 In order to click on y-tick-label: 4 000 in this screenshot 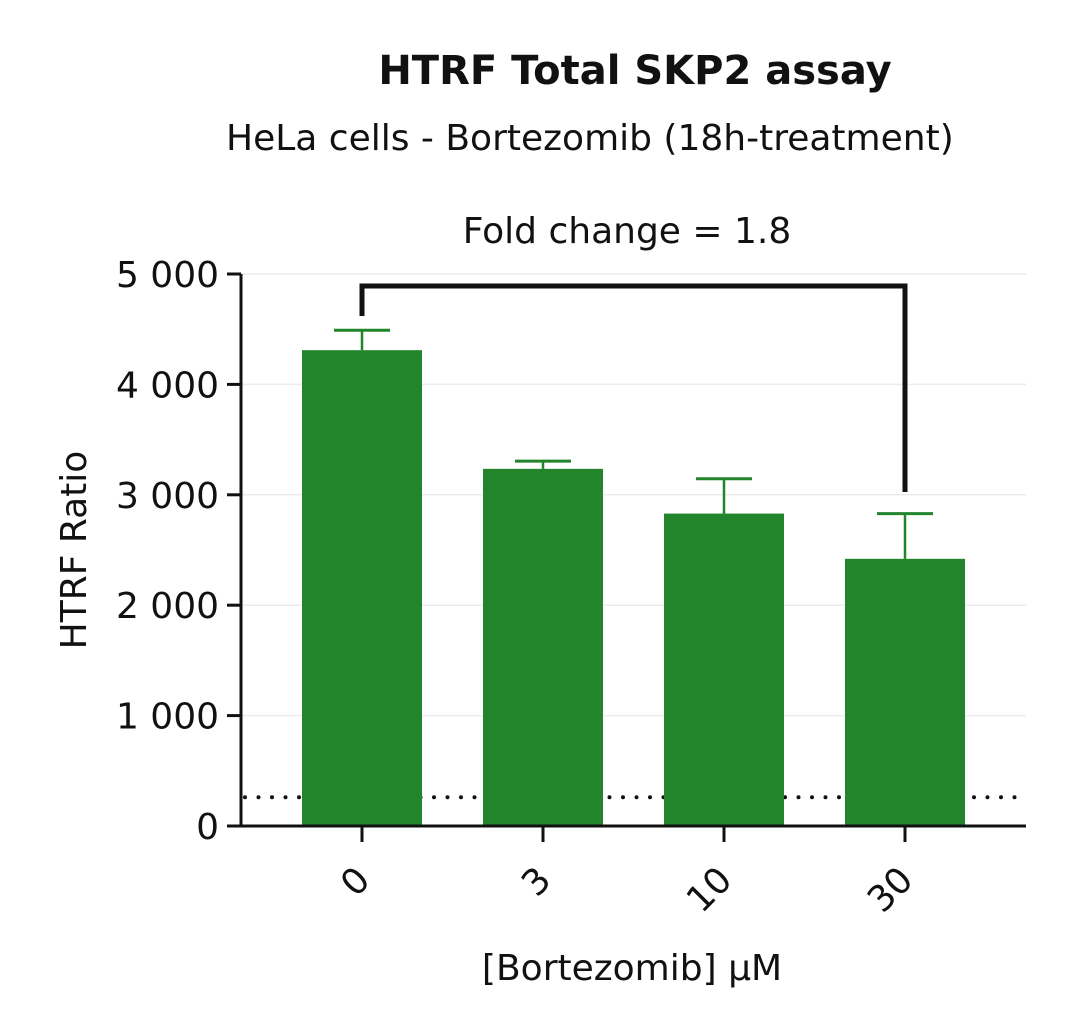, I will do `click(167, 385)`.